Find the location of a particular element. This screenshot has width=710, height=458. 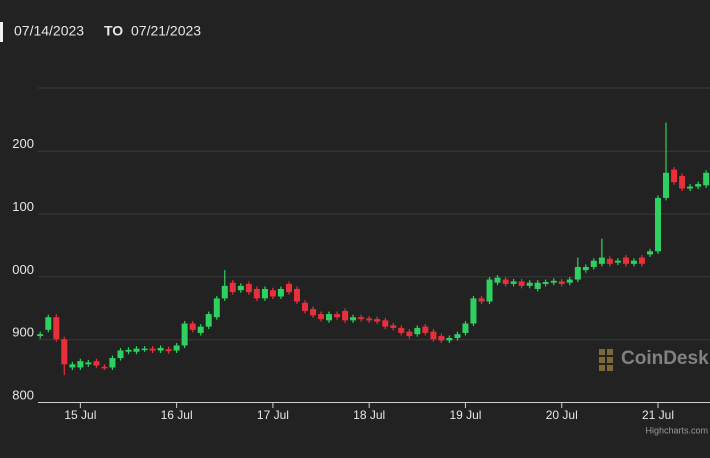

x-tick-label: 16 Jul is located at coordinates (177, 415).